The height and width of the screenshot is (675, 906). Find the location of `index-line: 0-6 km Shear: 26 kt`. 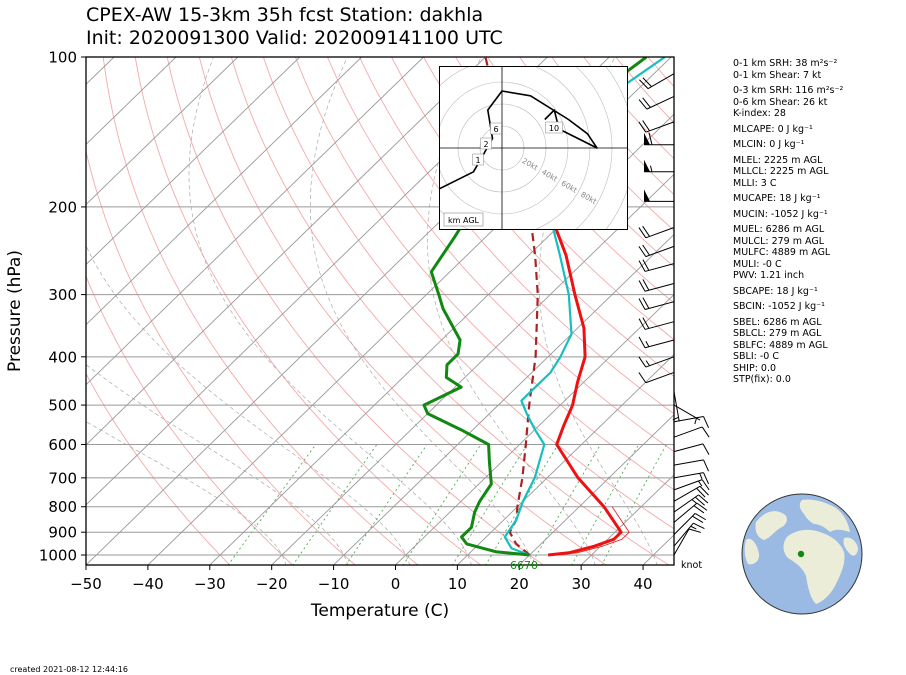

index-line: 0-6 km Shear: 26 kt is located at coordinates (780, 102).